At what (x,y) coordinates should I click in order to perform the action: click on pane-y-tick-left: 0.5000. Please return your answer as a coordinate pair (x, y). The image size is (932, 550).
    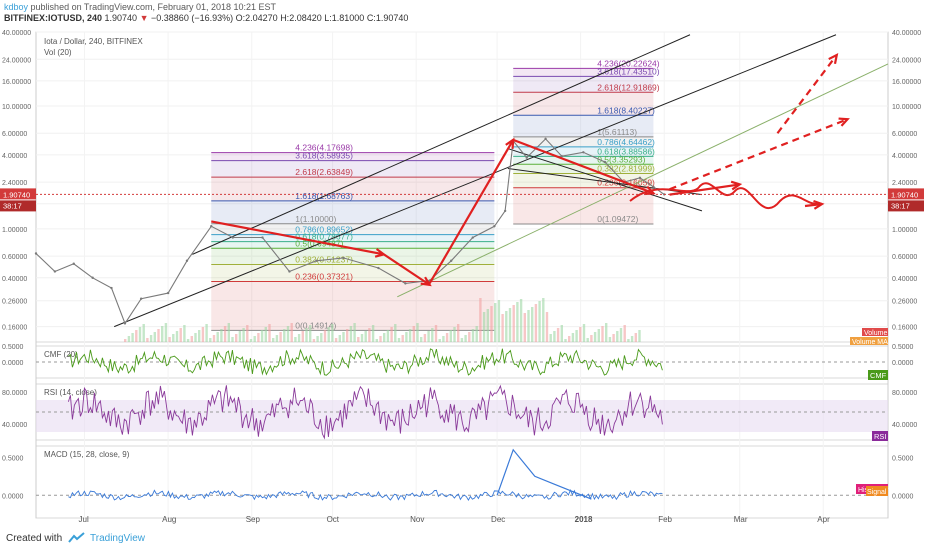
    Looking at the image, I should click on (13, 347).